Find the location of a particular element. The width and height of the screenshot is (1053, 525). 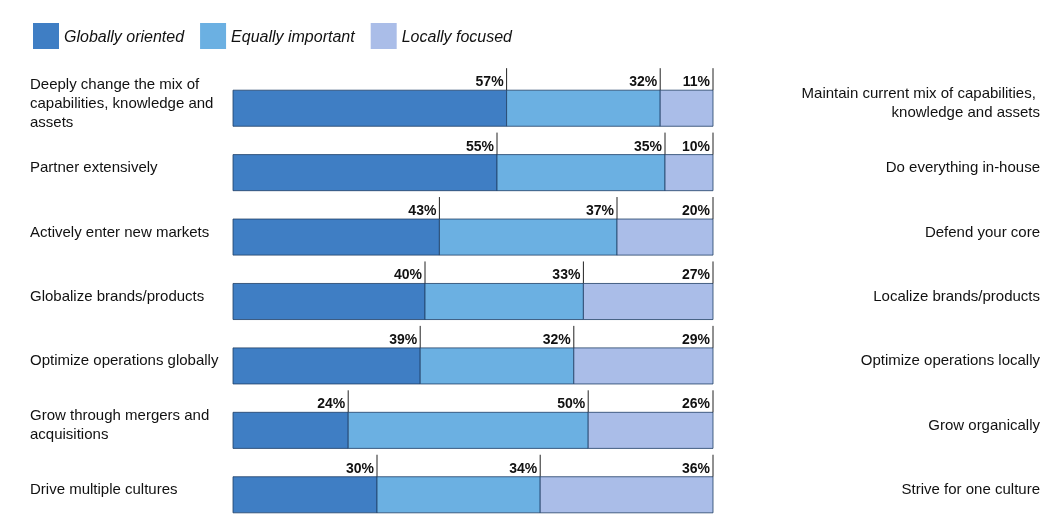

legend-label: Equally important is located at coordinates (293, 36).